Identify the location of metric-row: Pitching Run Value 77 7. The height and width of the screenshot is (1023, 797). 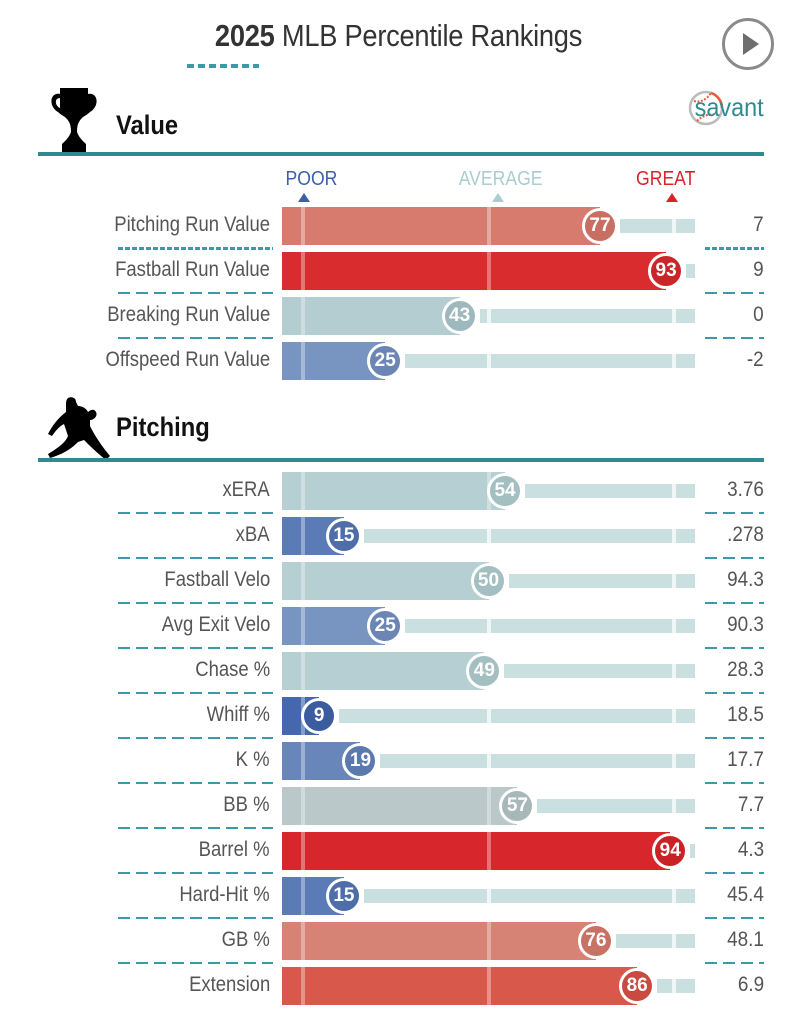
(398, 226).